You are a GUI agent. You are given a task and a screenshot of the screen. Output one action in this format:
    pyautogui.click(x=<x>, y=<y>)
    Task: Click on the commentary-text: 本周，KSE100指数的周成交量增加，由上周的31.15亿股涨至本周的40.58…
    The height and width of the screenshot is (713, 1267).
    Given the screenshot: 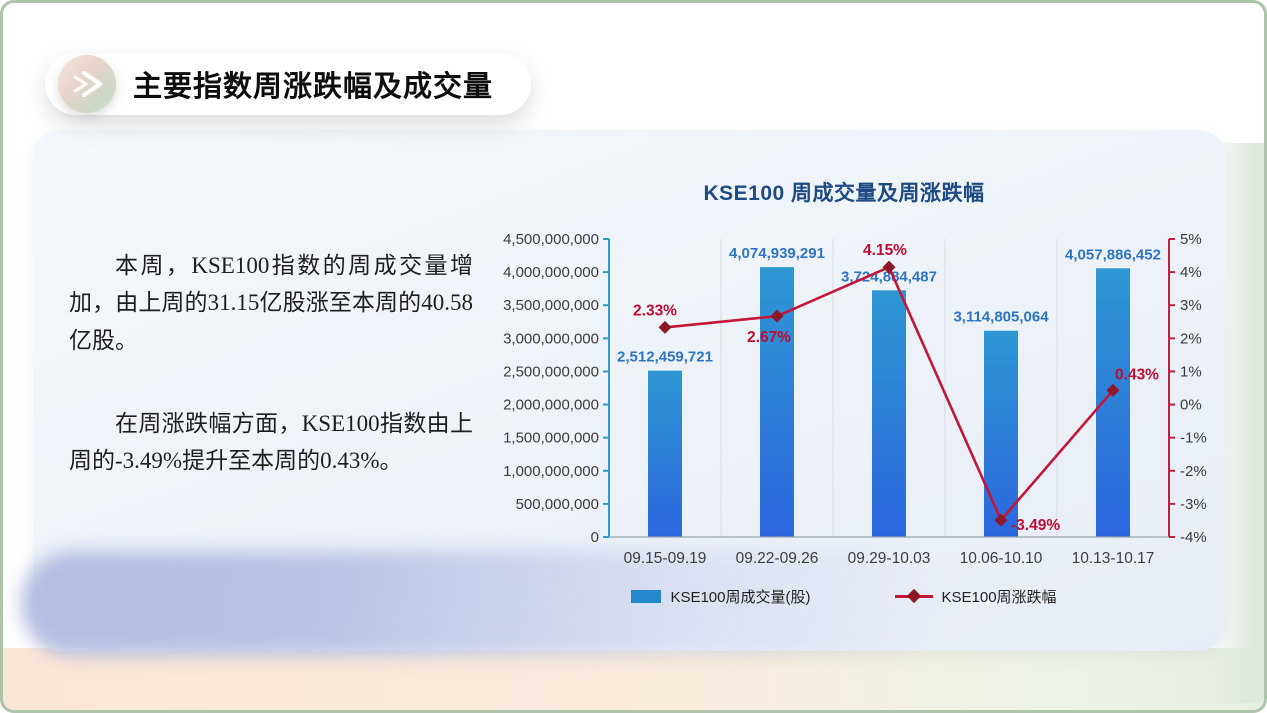 What is the action you would take?
    pyautogui.click(x=271, y=363)
    